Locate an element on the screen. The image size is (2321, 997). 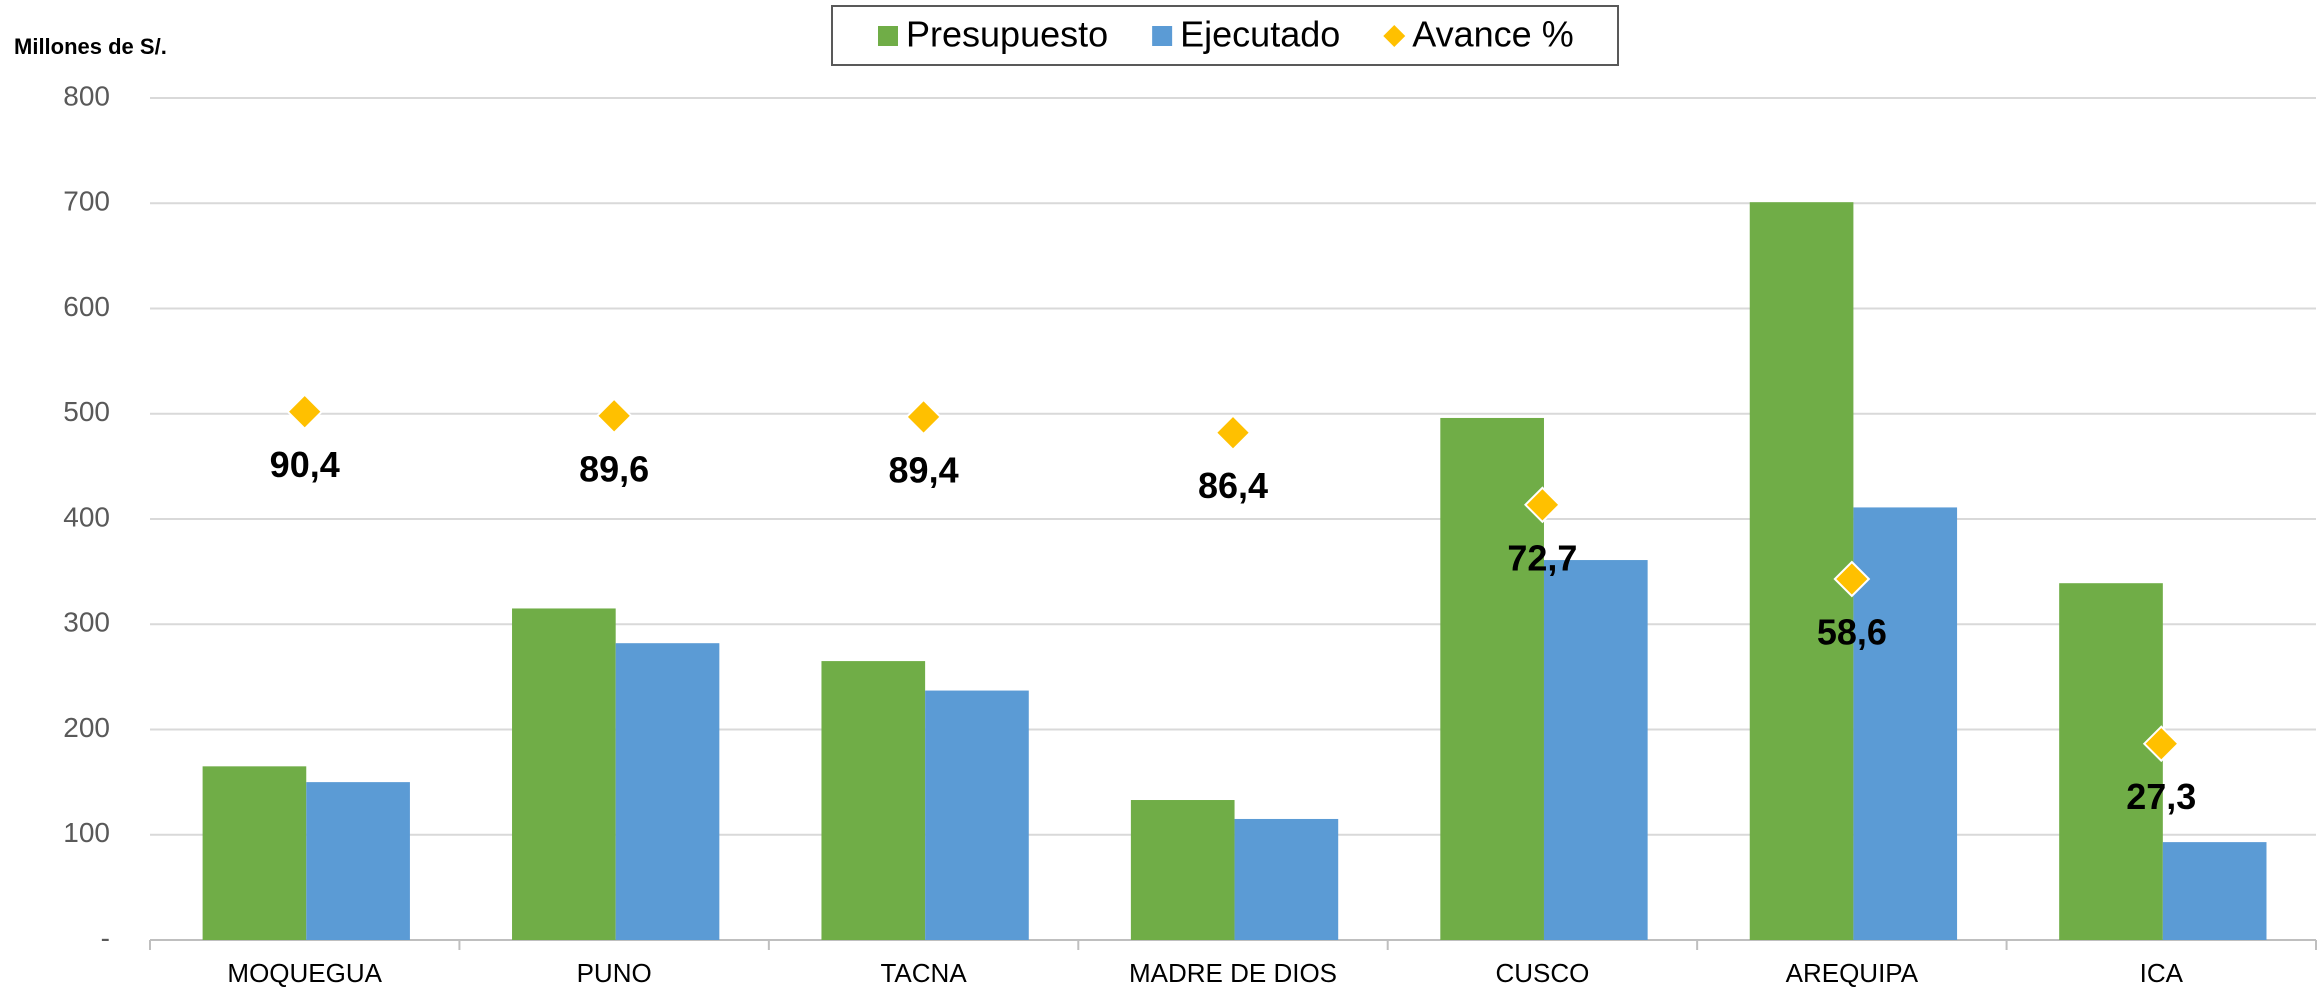
data-label: 27,3 is located at coordinates (2161, 796).